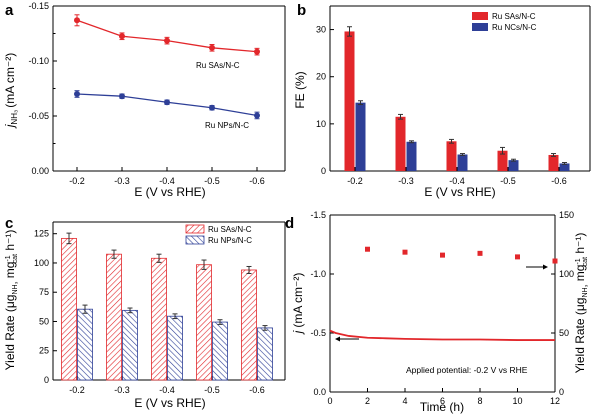 The height and width of the screenshot is (417, 600). I want to click on x-tick-label: 0, so click(329, 401).